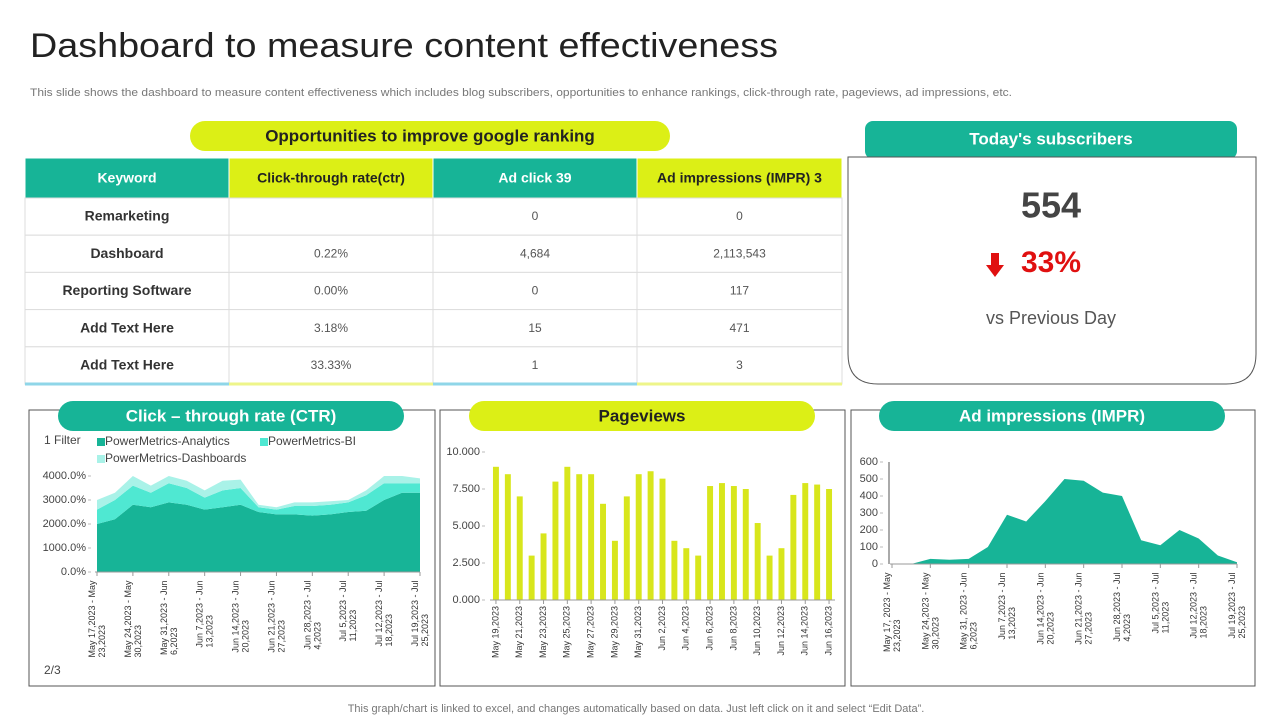  I want to click on keyword-text: Remarketing, so click(127, 216).